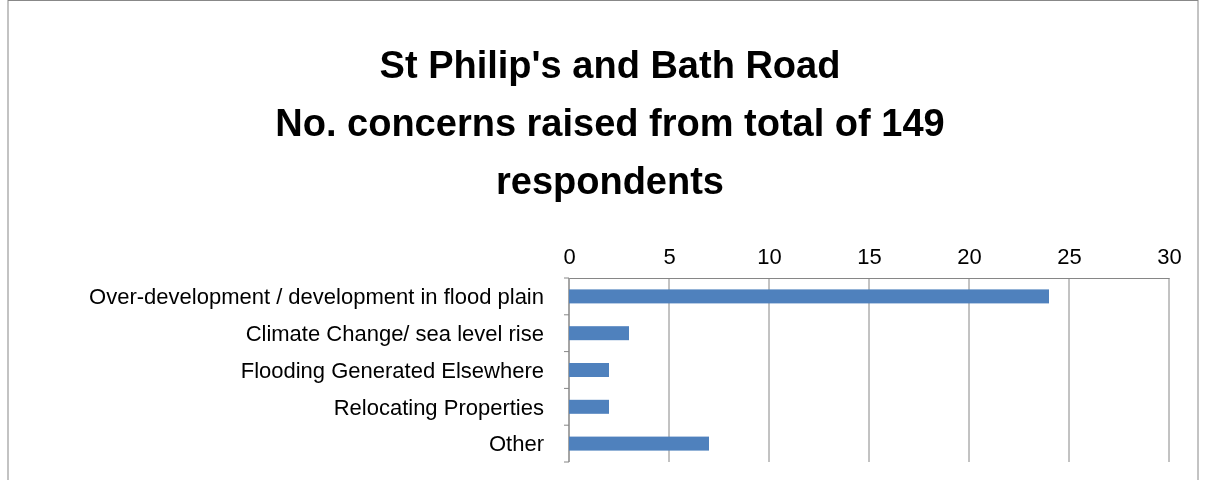 This screenshot has width=1206, height=480. What do you see at coordinates (394, 333) in the screenshot?
I see `y-tick-label: Climate Change/ sea level rise` at bounding box center [394, 333].